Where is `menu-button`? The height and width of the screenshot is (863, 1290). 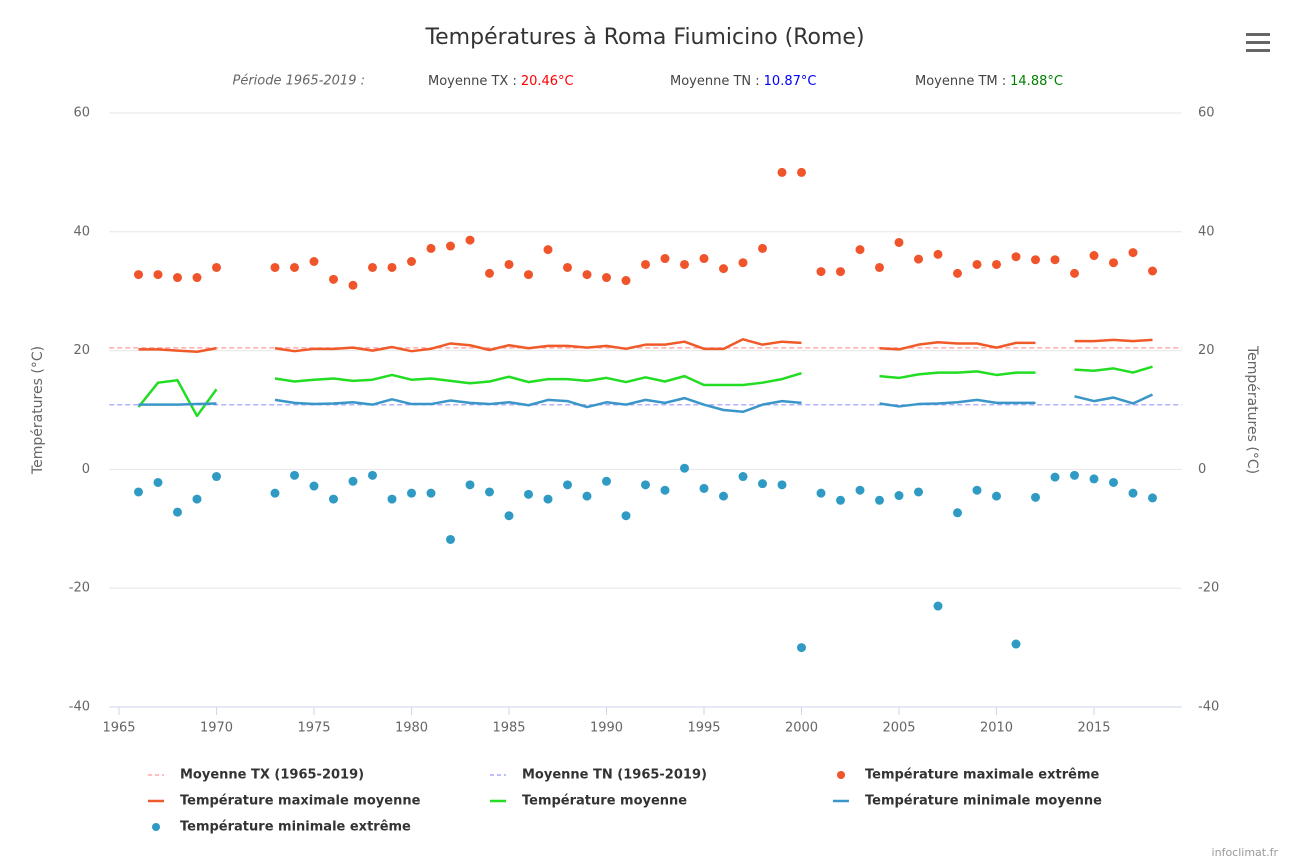
menu-button is located at coordinates (1258, 42).